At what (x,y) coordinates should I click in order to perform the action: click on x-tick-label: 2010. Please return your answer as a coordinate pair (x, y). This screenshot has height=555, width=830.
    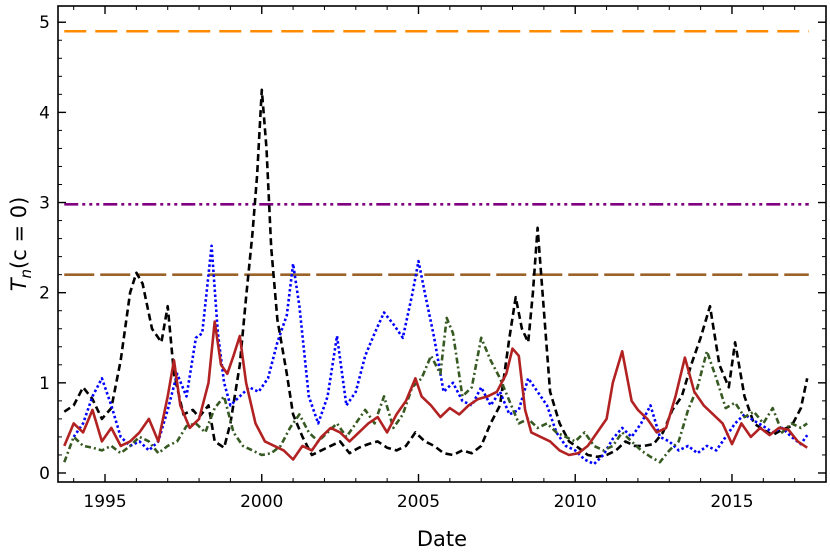
    Looking at the image, I should click on (575, 502).